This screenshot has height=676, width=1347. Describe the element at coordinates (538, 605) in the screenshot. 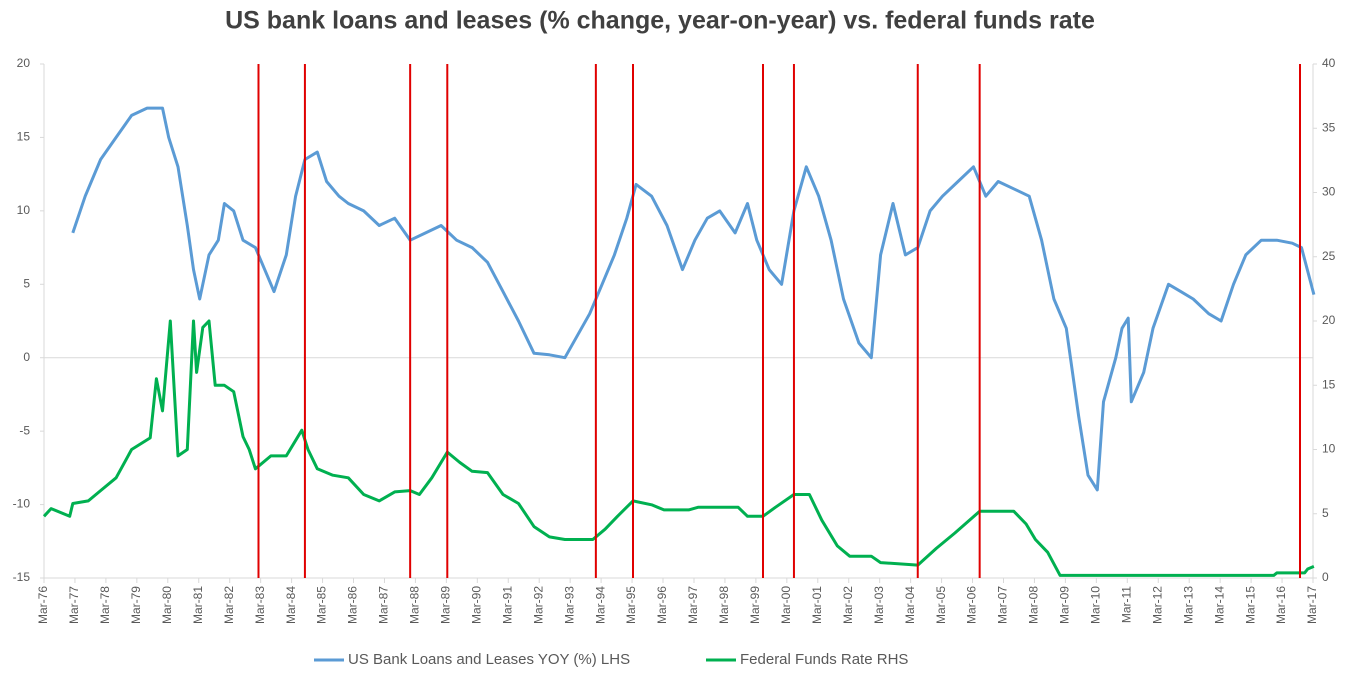

I see `x-tick-label: Mar-92` at that location.